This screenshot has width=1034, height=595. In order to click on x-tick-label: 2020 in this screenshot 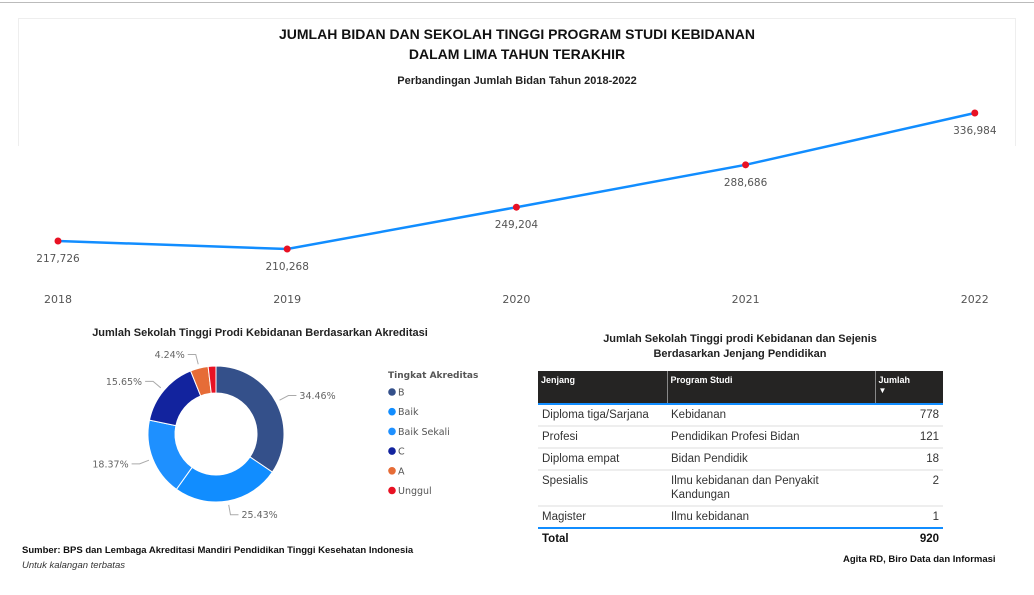, I will do `click(516, 299)`.